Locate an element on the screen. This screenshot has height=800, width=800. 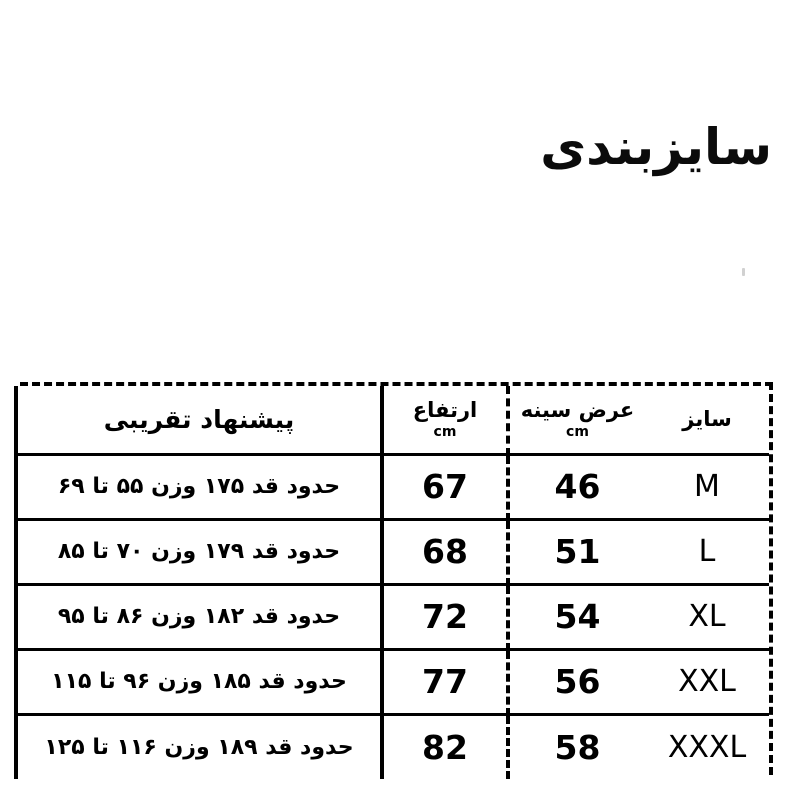
cell-size: XXL is located at coordinates (707, 680).